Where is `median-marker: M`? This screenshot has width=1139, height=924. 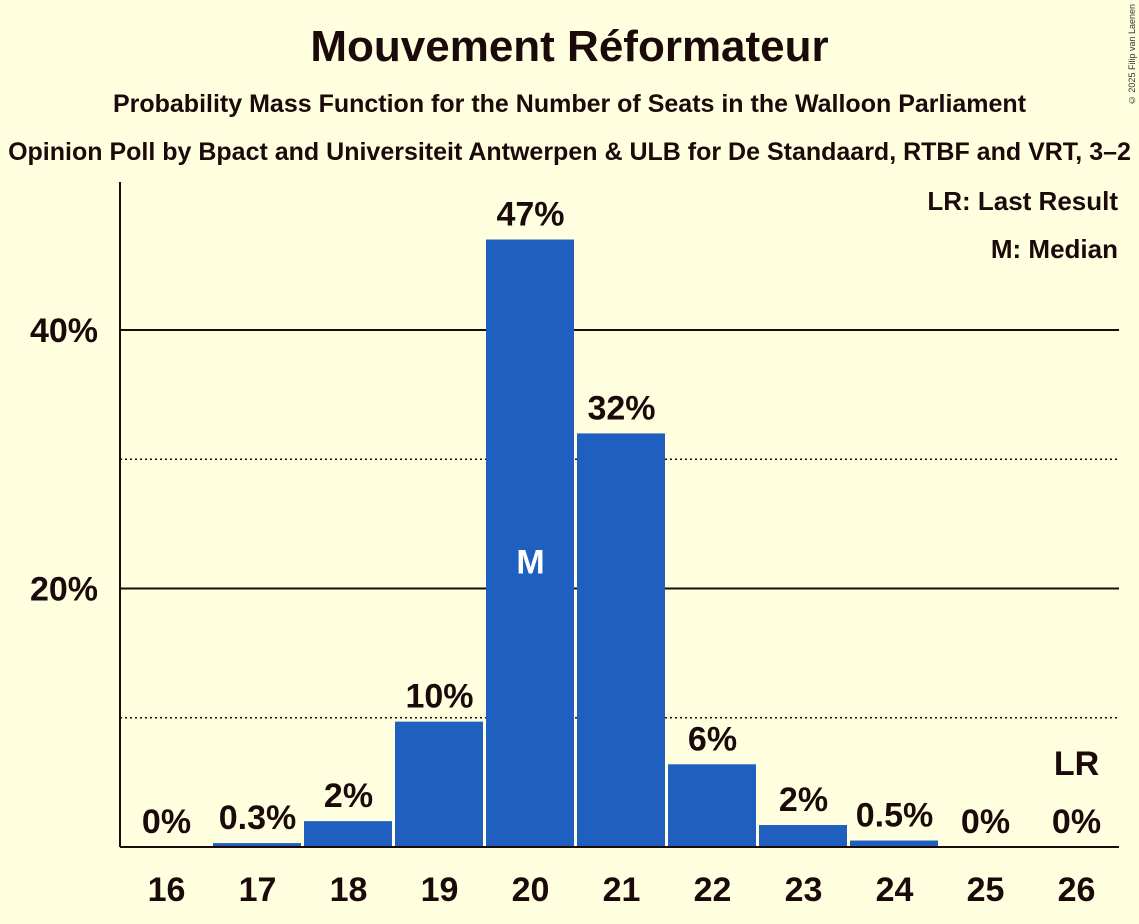
median-marker: M is located at coordinates (530, 563).